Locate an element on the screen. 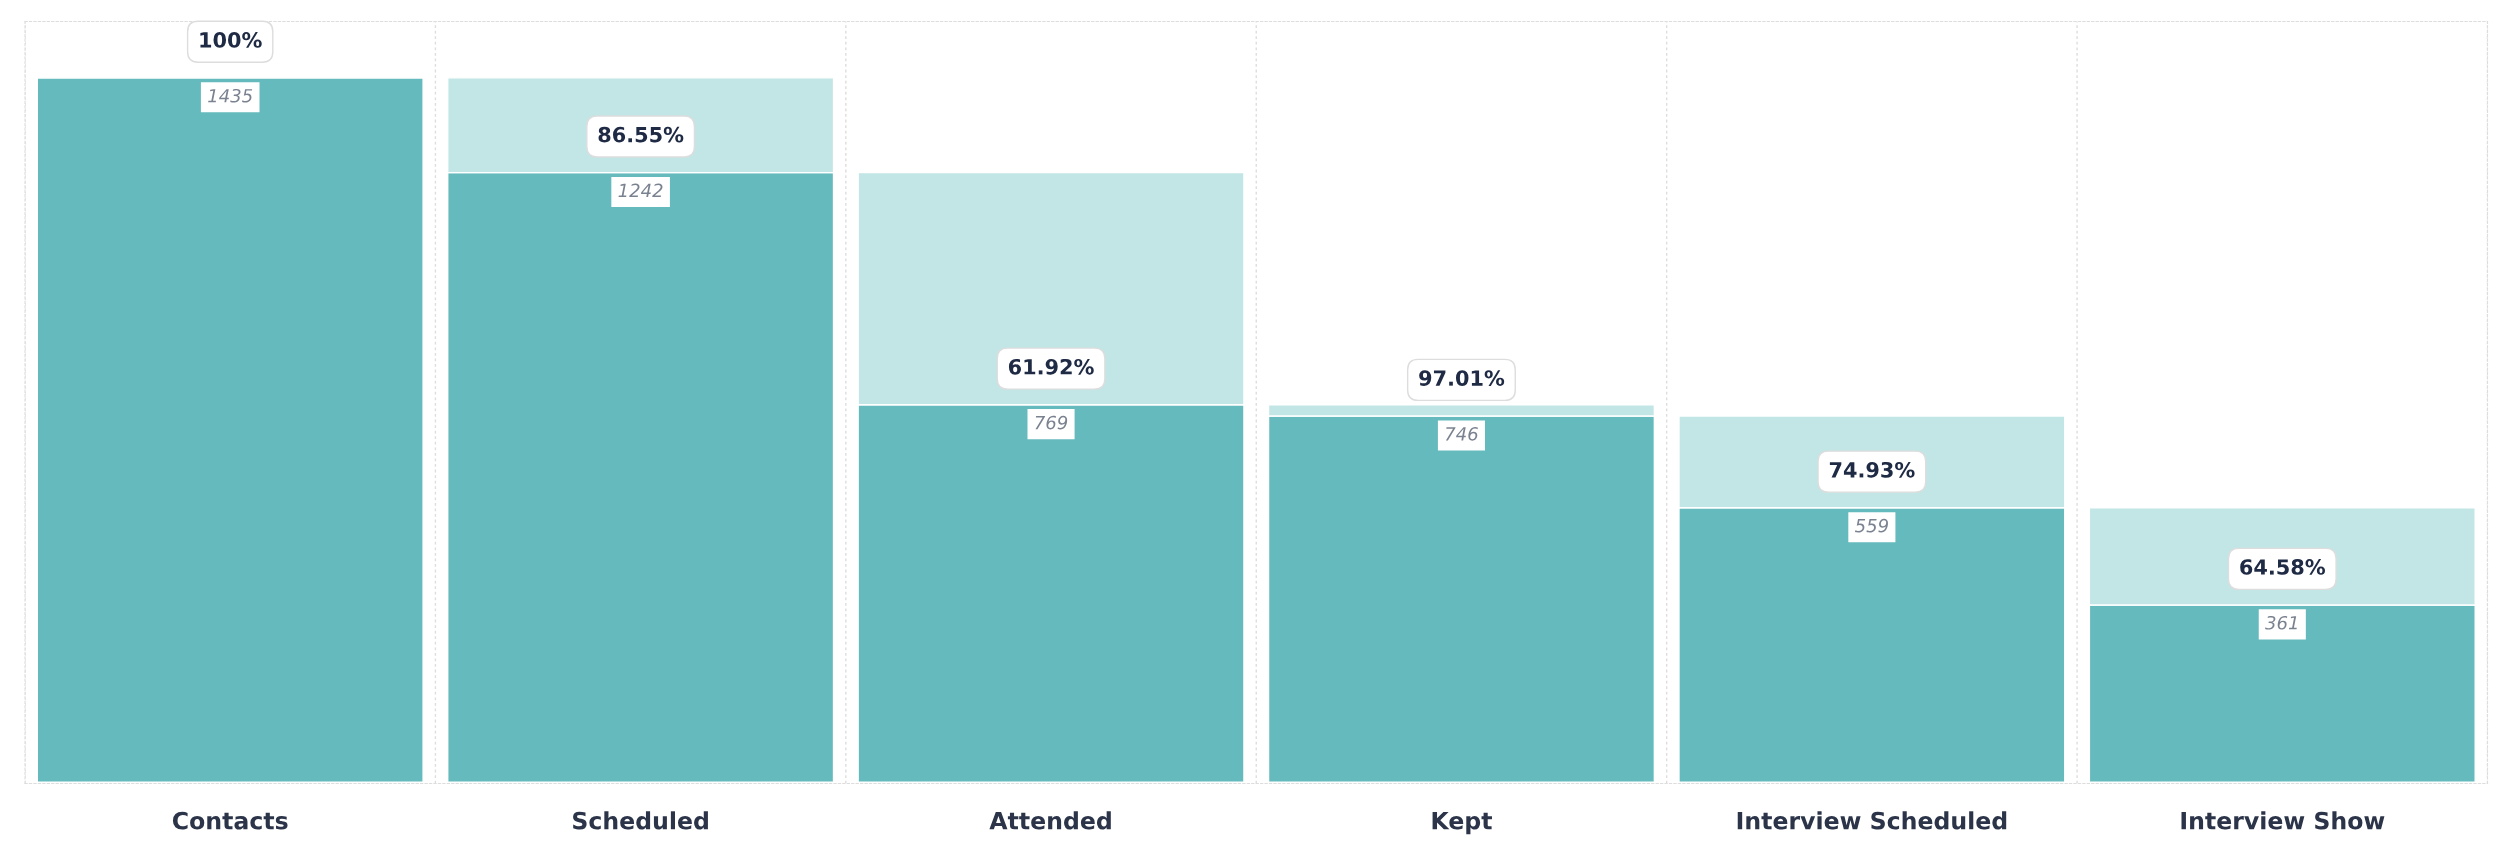 The width and height of the screenshot is (2500, 861). annotation: 74.93% is located at coordinates (1872, 469).